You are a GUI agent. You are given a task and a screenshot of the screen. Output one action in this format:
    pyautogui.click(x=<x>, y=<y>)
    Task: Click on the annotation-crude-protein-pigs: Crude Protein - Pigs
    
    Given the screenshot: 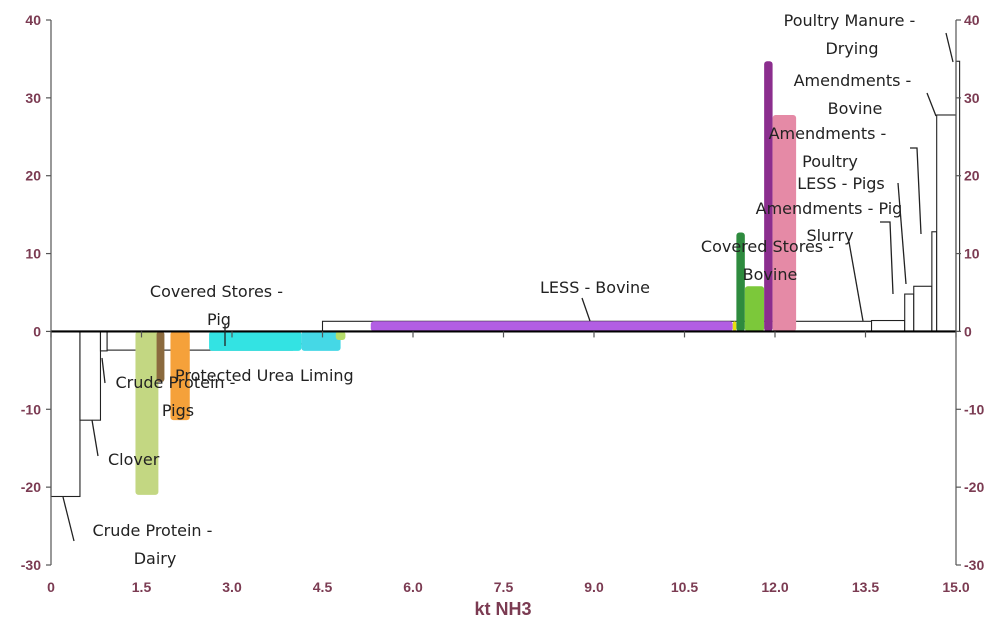 What is the action you would take?
    pyautogui.click(x=177, y=396)
    